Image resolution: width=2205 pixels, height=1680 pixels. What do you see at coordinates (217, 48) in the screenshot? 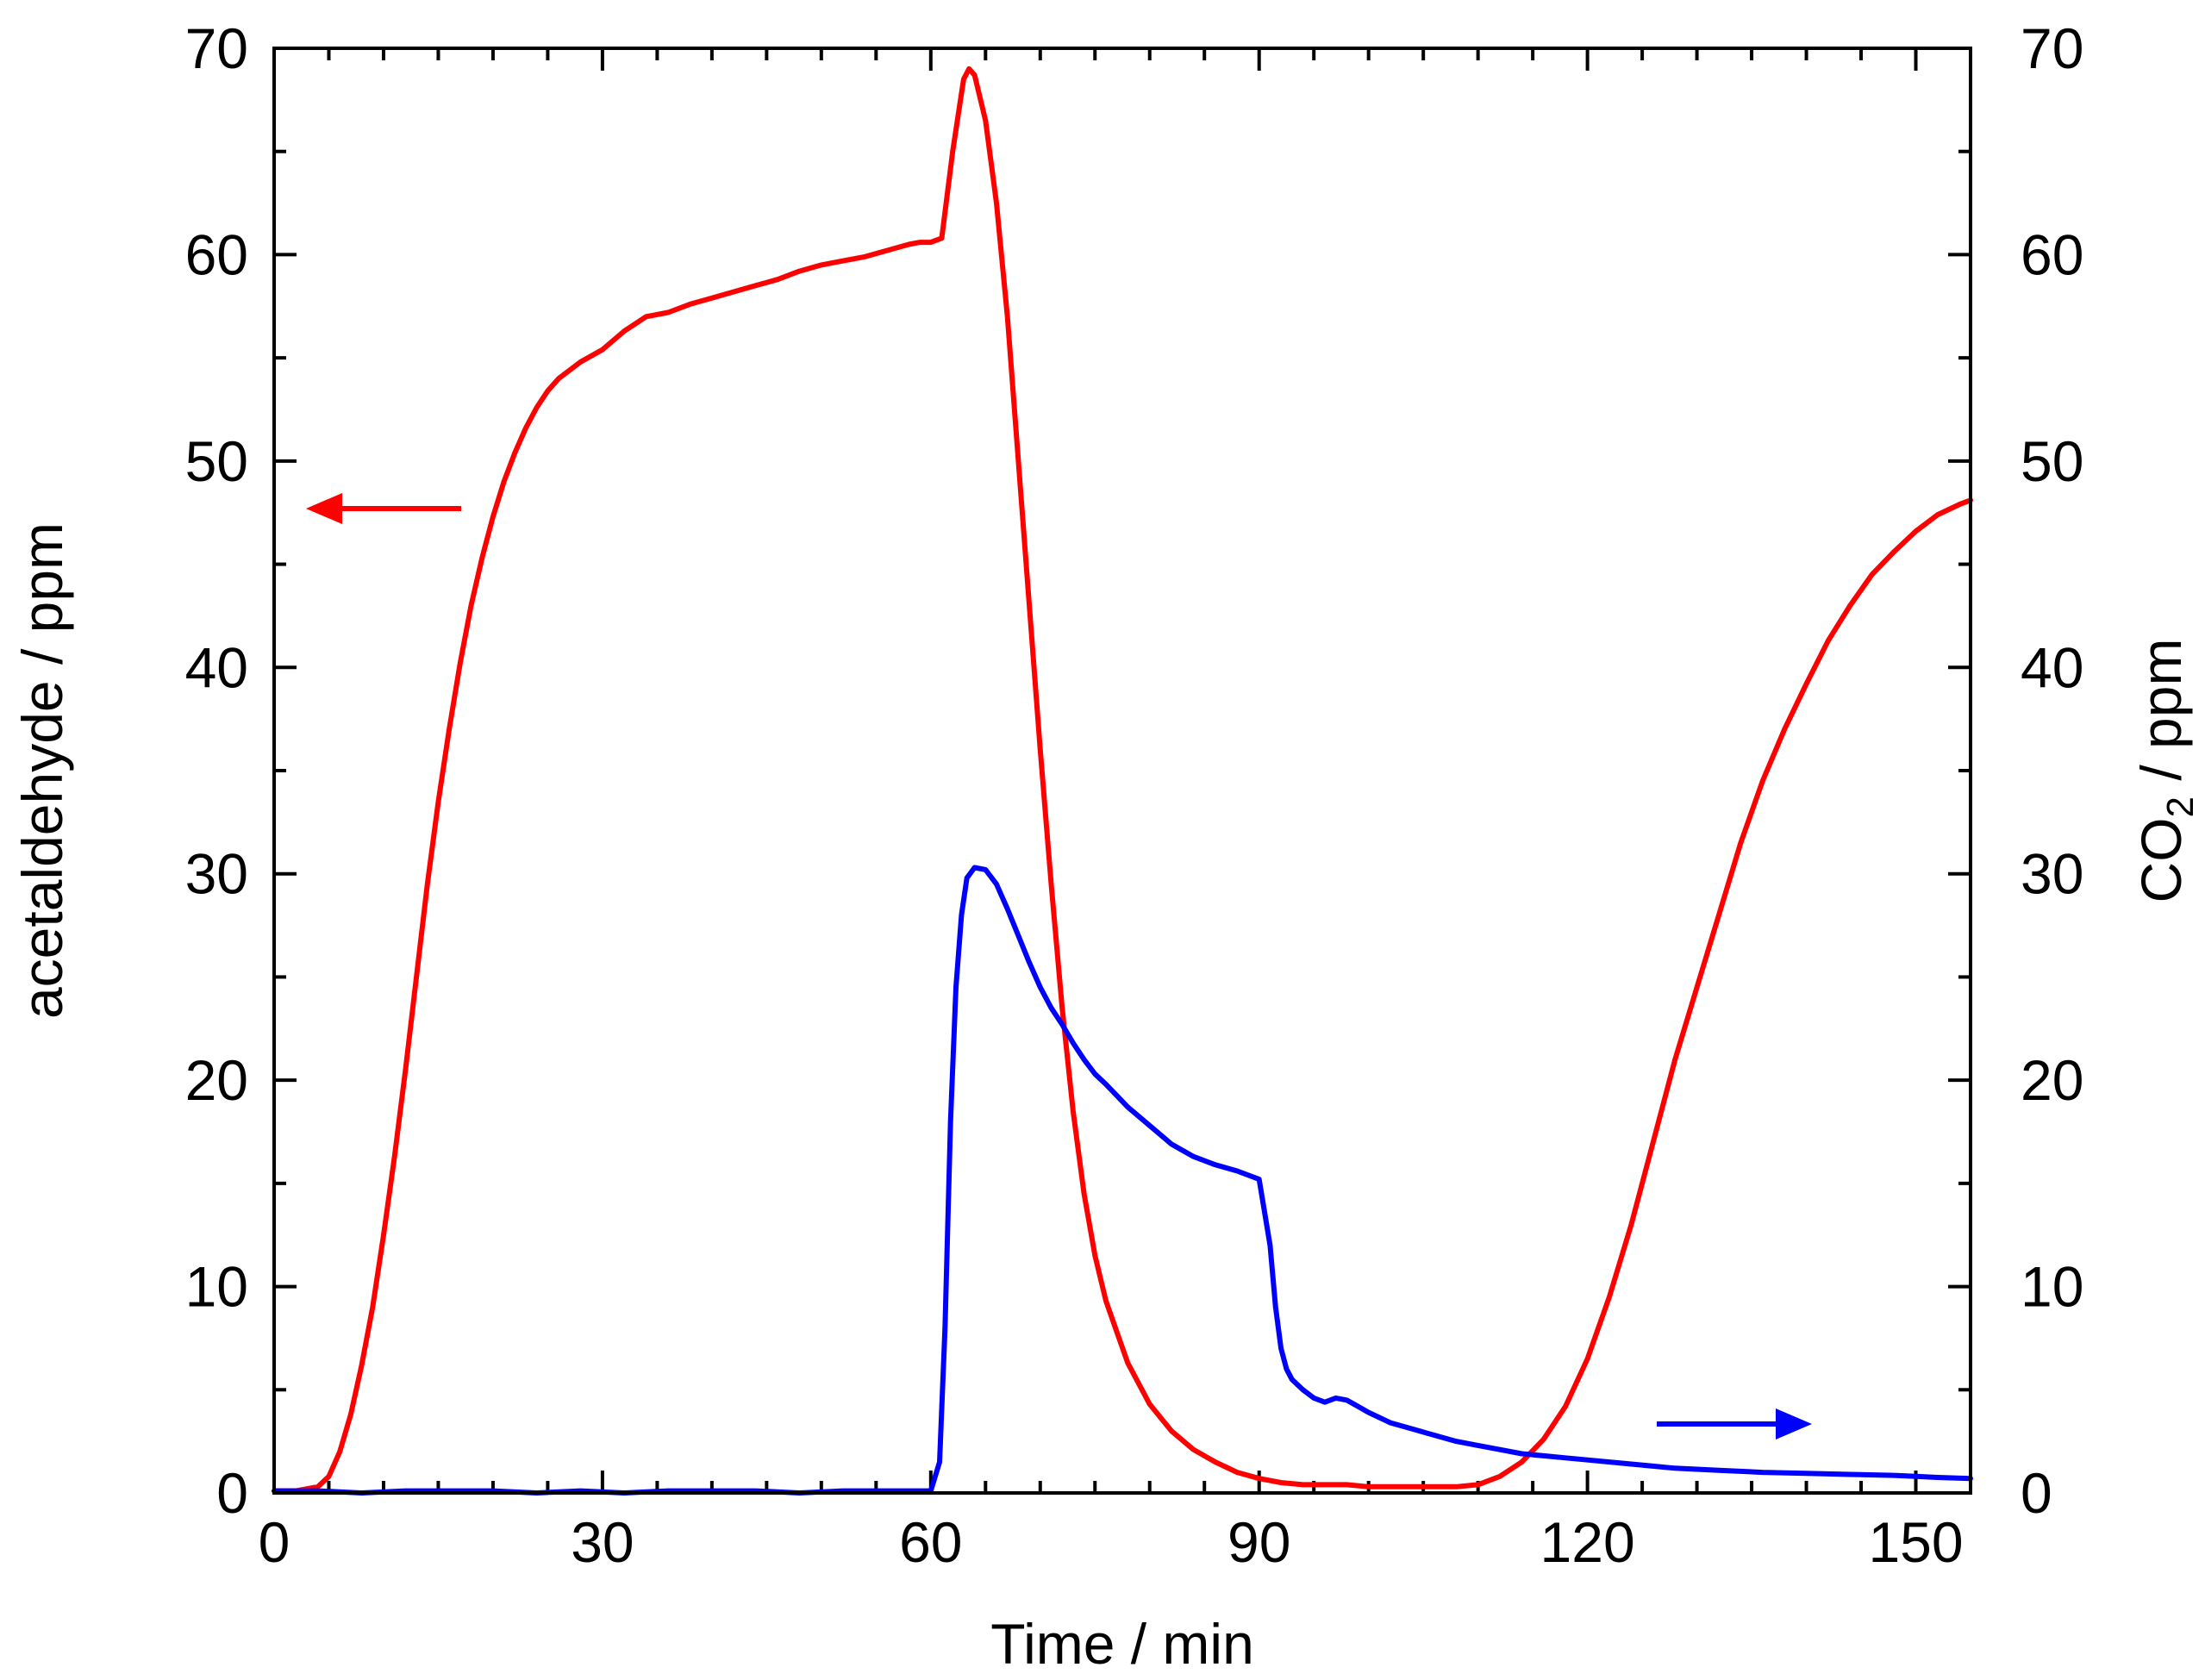
I see `y-left-tick-label: 70` at bounding box center [217, 48].